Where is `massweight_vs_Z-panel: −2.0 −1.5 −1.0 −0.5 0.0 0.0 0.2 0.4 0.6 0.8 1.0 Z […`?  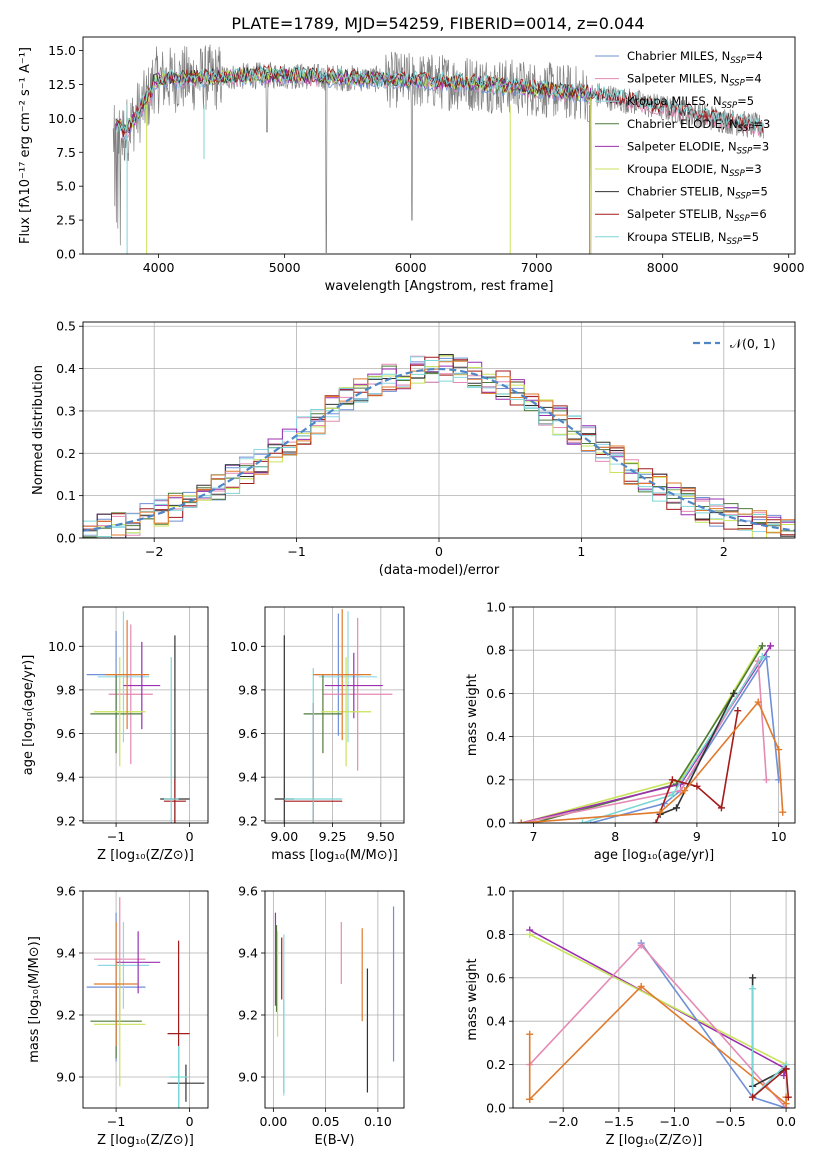 massweight_vs_Z-panel: −2.0 −1.5 −1.0 −0.5 0.0 0.0 0.2 0.4 0.6 0.8 1.0 Z [… is located at coordinates (630, 1016).